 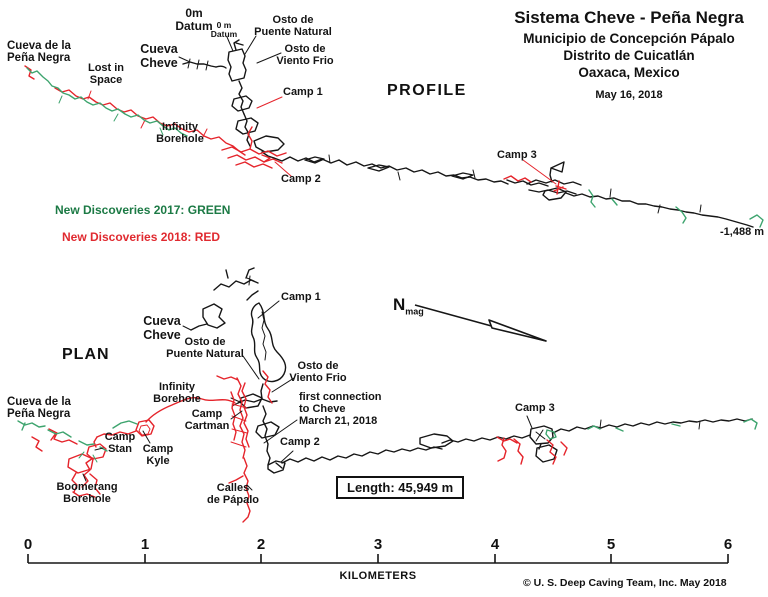 I want to click on scale-unit-label: KILOMETERS, so click(x=378, y=576).